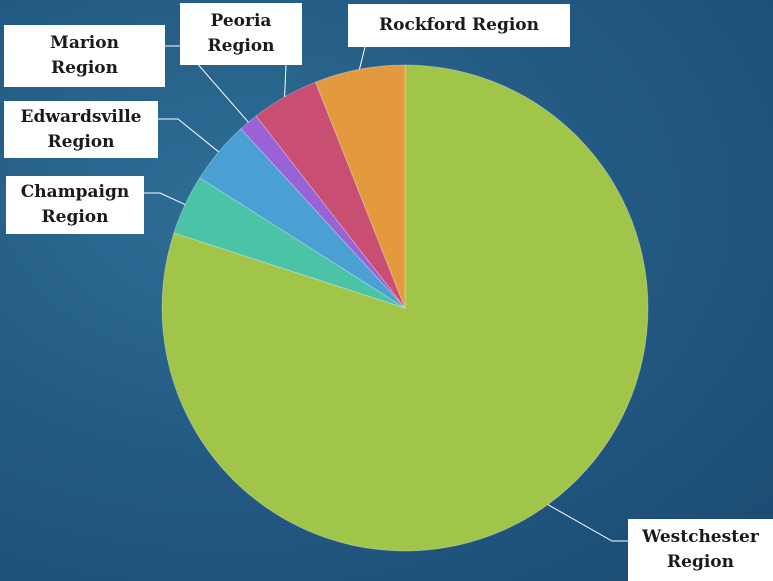  What do you see at coordinates (289, 243) in the screenshot?
I see `pie-slice-champaign-region` at bounding box center [289, 243].